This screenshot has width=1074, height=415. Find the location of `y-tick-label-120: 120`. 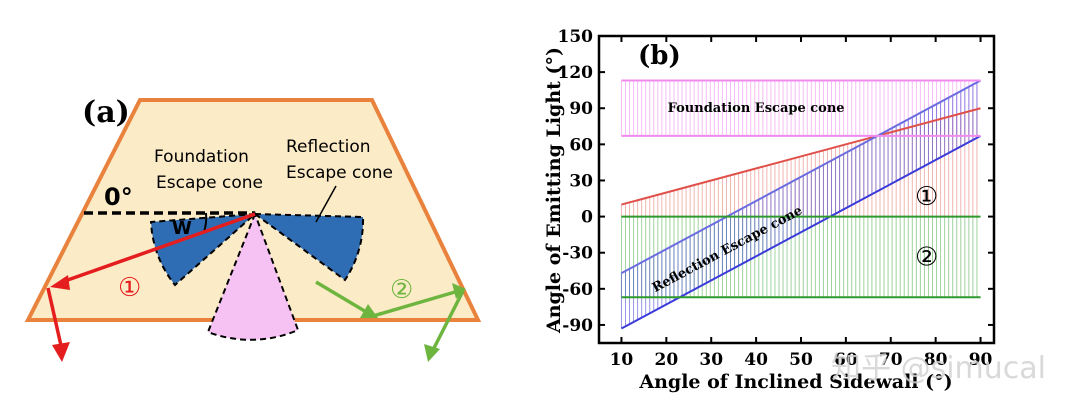

y-tick-label-120: 120 is located at coordinates (576, 73).